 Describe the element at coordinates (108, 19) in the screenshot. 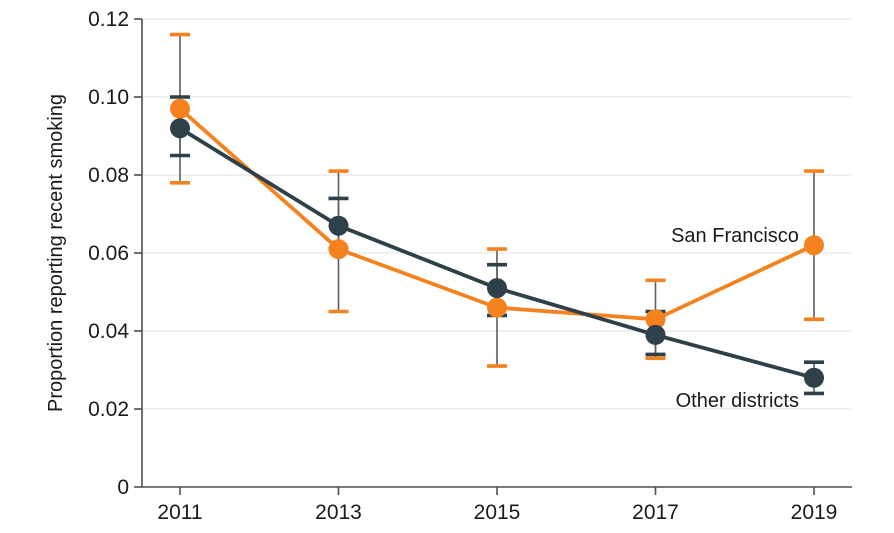

I see `y-tick-label: 0.12` at that location.